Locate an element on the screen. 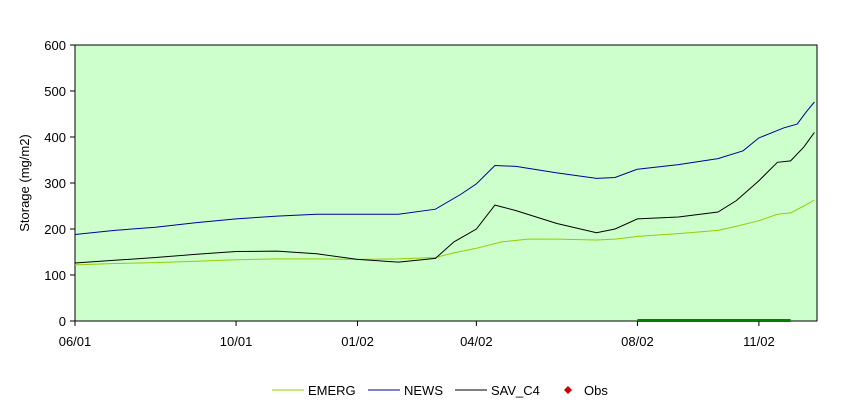  y-tick-label: 600 is located at coordinates (55, 45).